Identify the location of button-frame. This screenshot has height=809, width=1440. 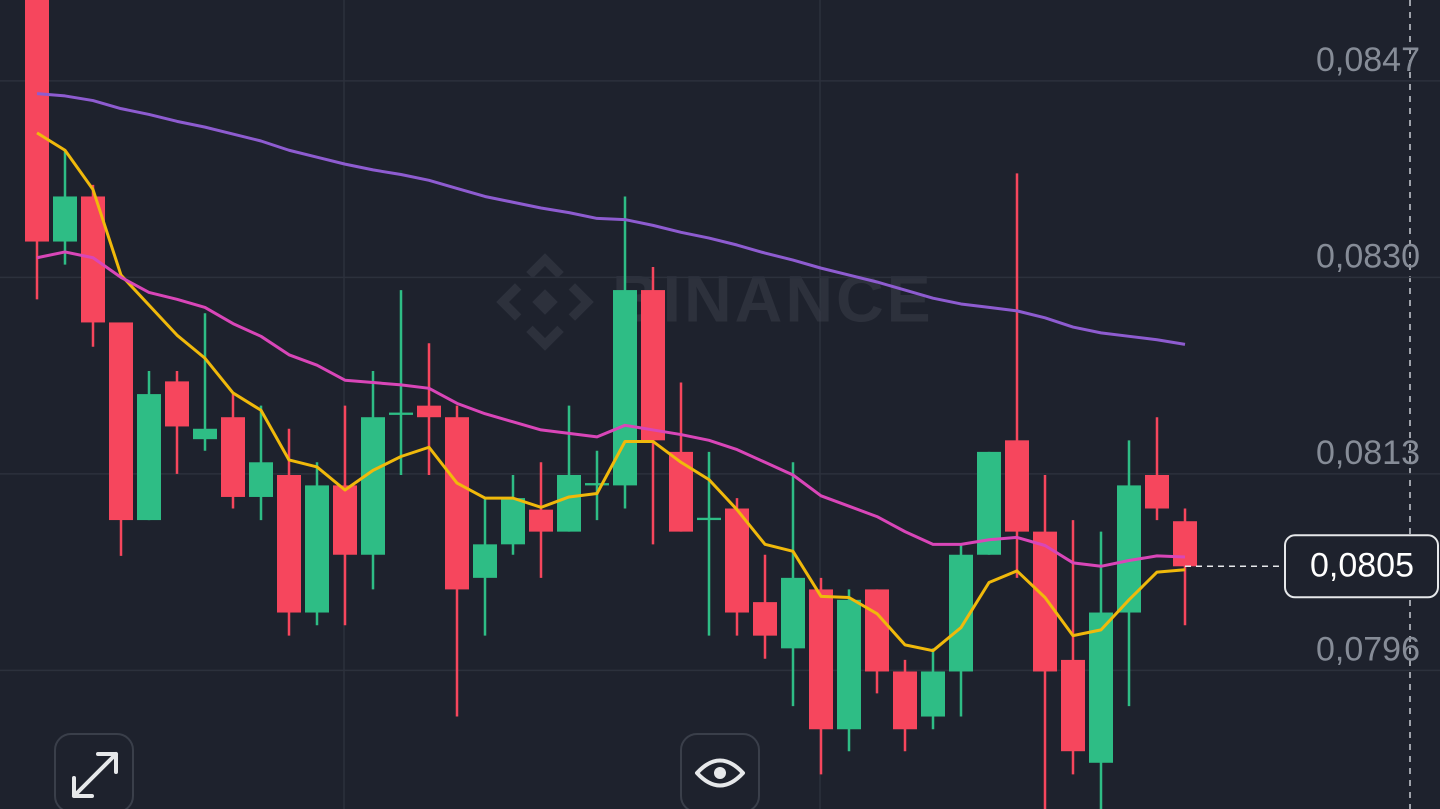
(94, 771).